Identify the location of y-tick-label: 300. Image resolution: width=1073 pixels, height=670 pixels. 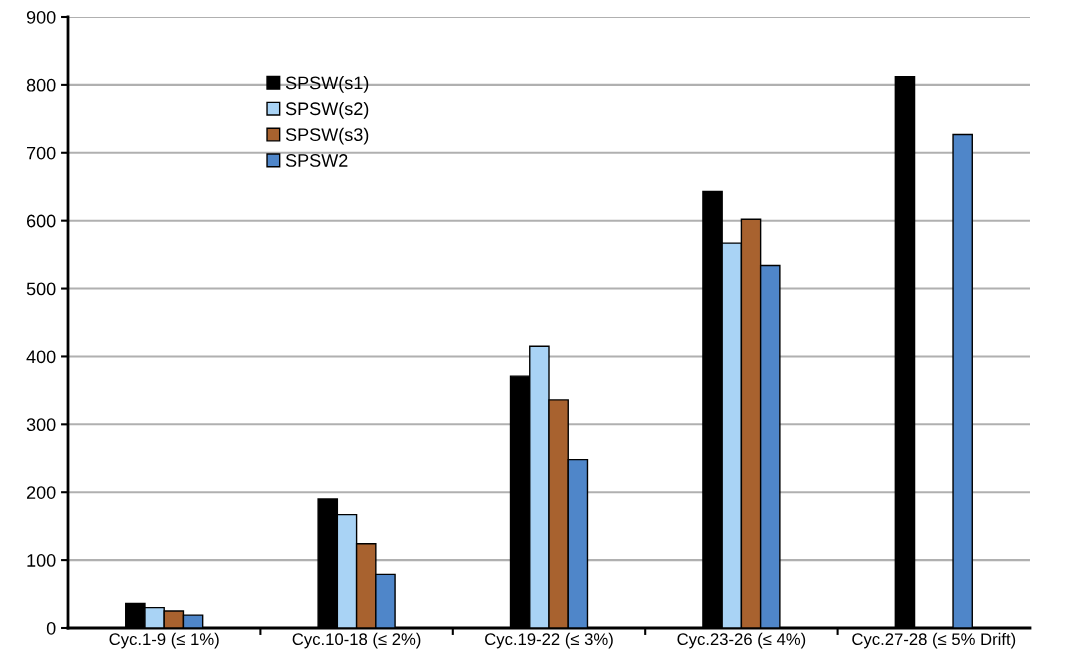
(41, 425).